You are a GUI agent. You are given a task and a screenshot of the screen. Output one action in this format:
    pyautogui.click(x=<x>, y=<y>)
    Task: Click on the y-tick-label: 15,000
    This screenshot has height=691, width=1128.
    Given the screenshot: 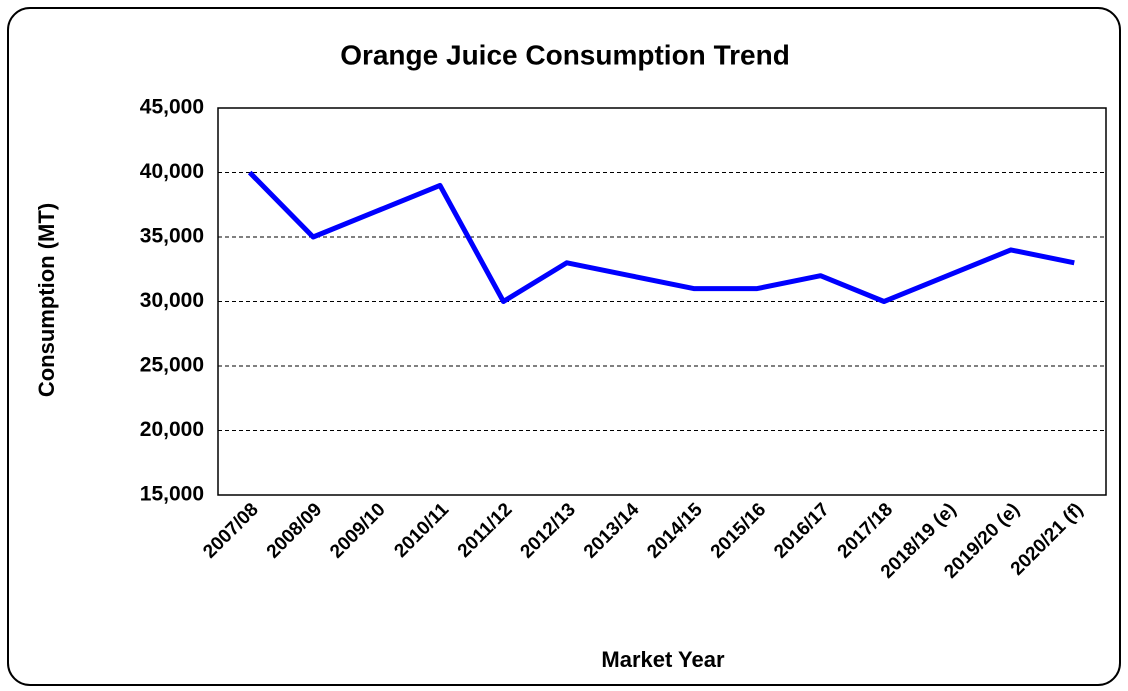 What is the action you would take?
    pyautogui.click(x=172, y=494)
    